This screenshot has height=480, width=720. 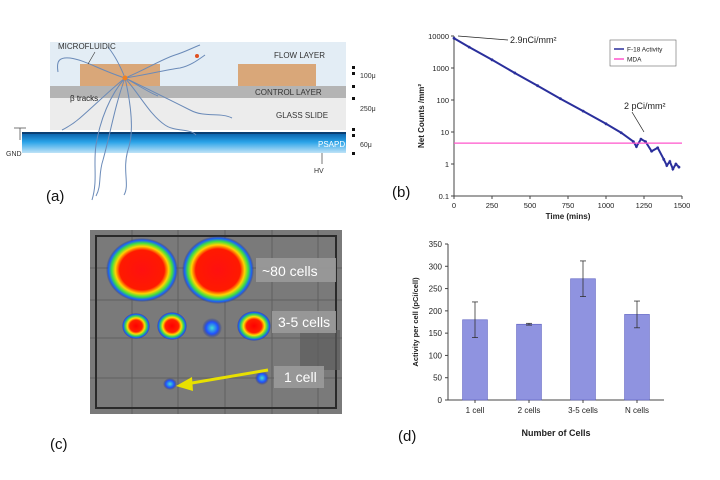 I want to click on chart-b-legend-label: F-18 Activity, so click(x=645, y=50).